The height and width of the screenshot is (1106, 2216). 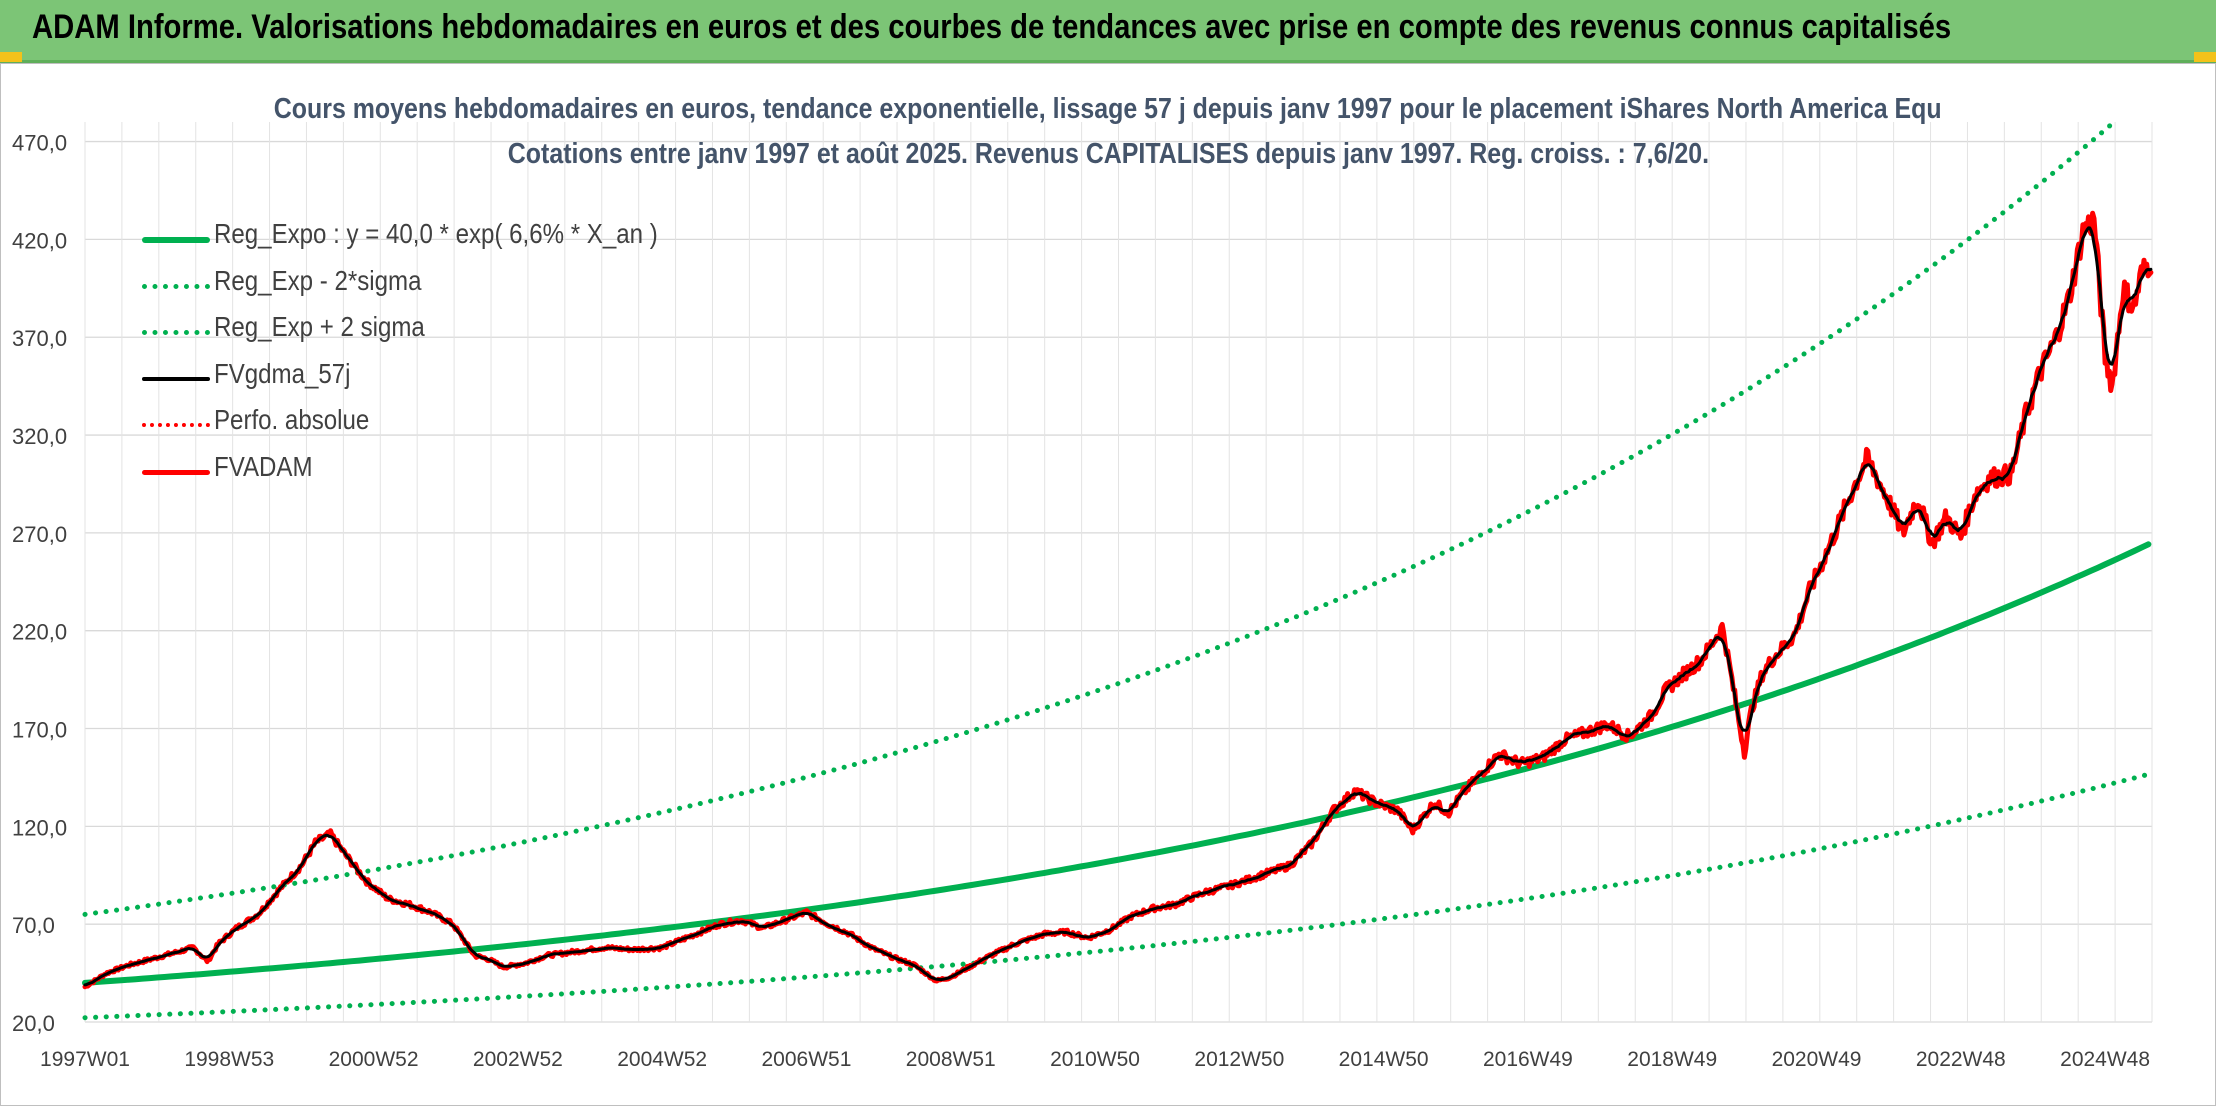 What do you see at coordinates (2105, 1059) in the screenshot?
I see `x-tick-label: 2024W48` at bounding box center [2105, 1059].